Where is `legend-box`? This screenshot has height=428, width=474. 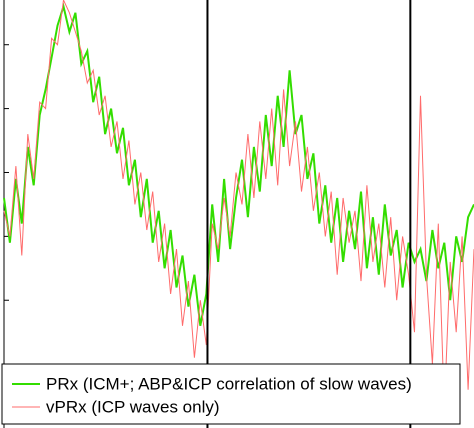 legend-box is located at coordinates (231, 394).